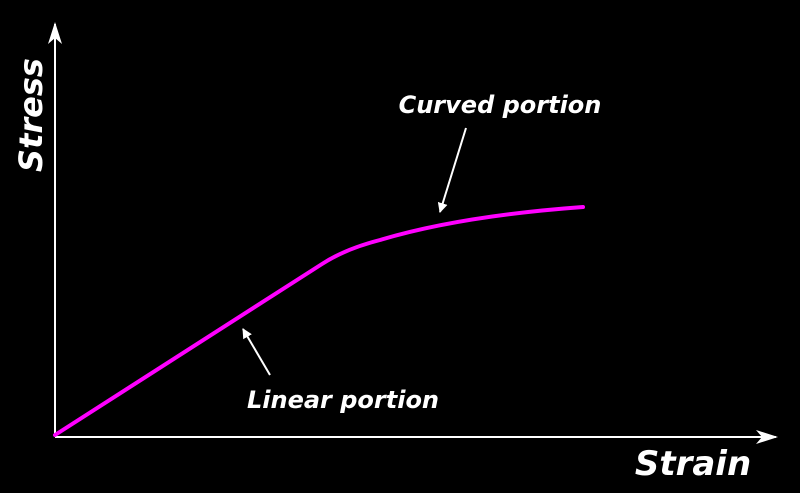  Describe the element at coordinates (693, 464) in the screenshot. I see `x-axis-label: Strain` at that location.